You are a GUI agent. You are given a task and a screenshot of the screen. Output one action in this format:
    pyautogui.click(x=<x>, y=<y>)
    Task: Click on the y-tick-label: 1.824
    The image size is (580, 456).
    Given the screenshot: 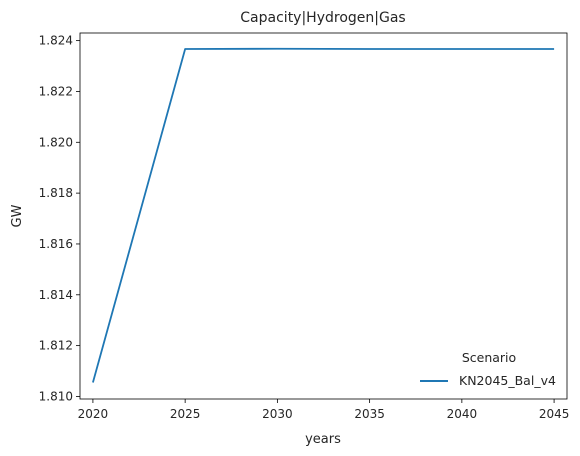 What is the action you would take?
    pyautogui.click(x=56, y=41)
    